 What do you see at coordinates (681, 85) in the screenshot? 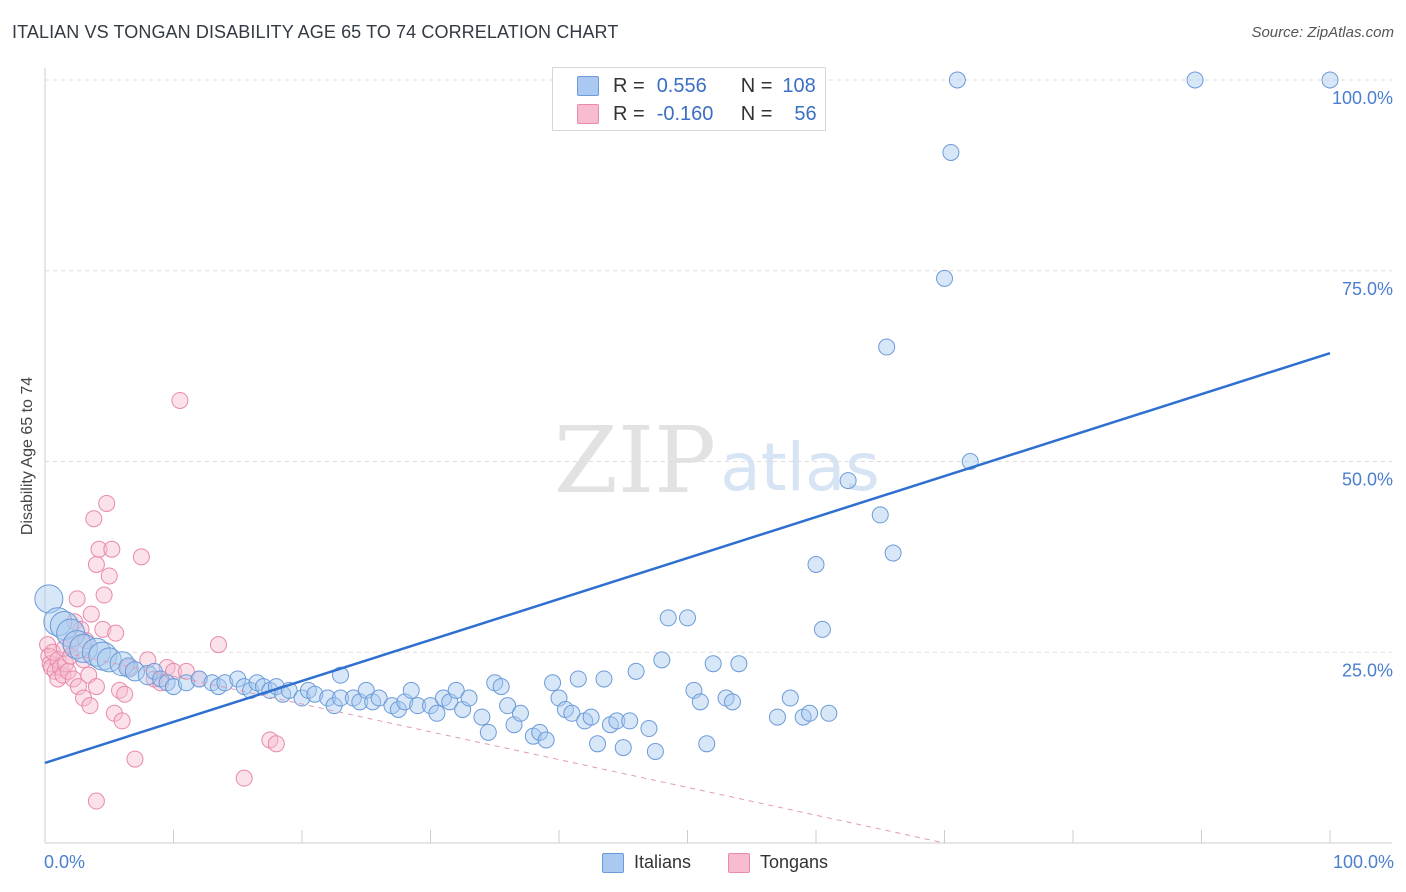
I see `legend-italians-r: 0.556` at bounding box center [681, 85].